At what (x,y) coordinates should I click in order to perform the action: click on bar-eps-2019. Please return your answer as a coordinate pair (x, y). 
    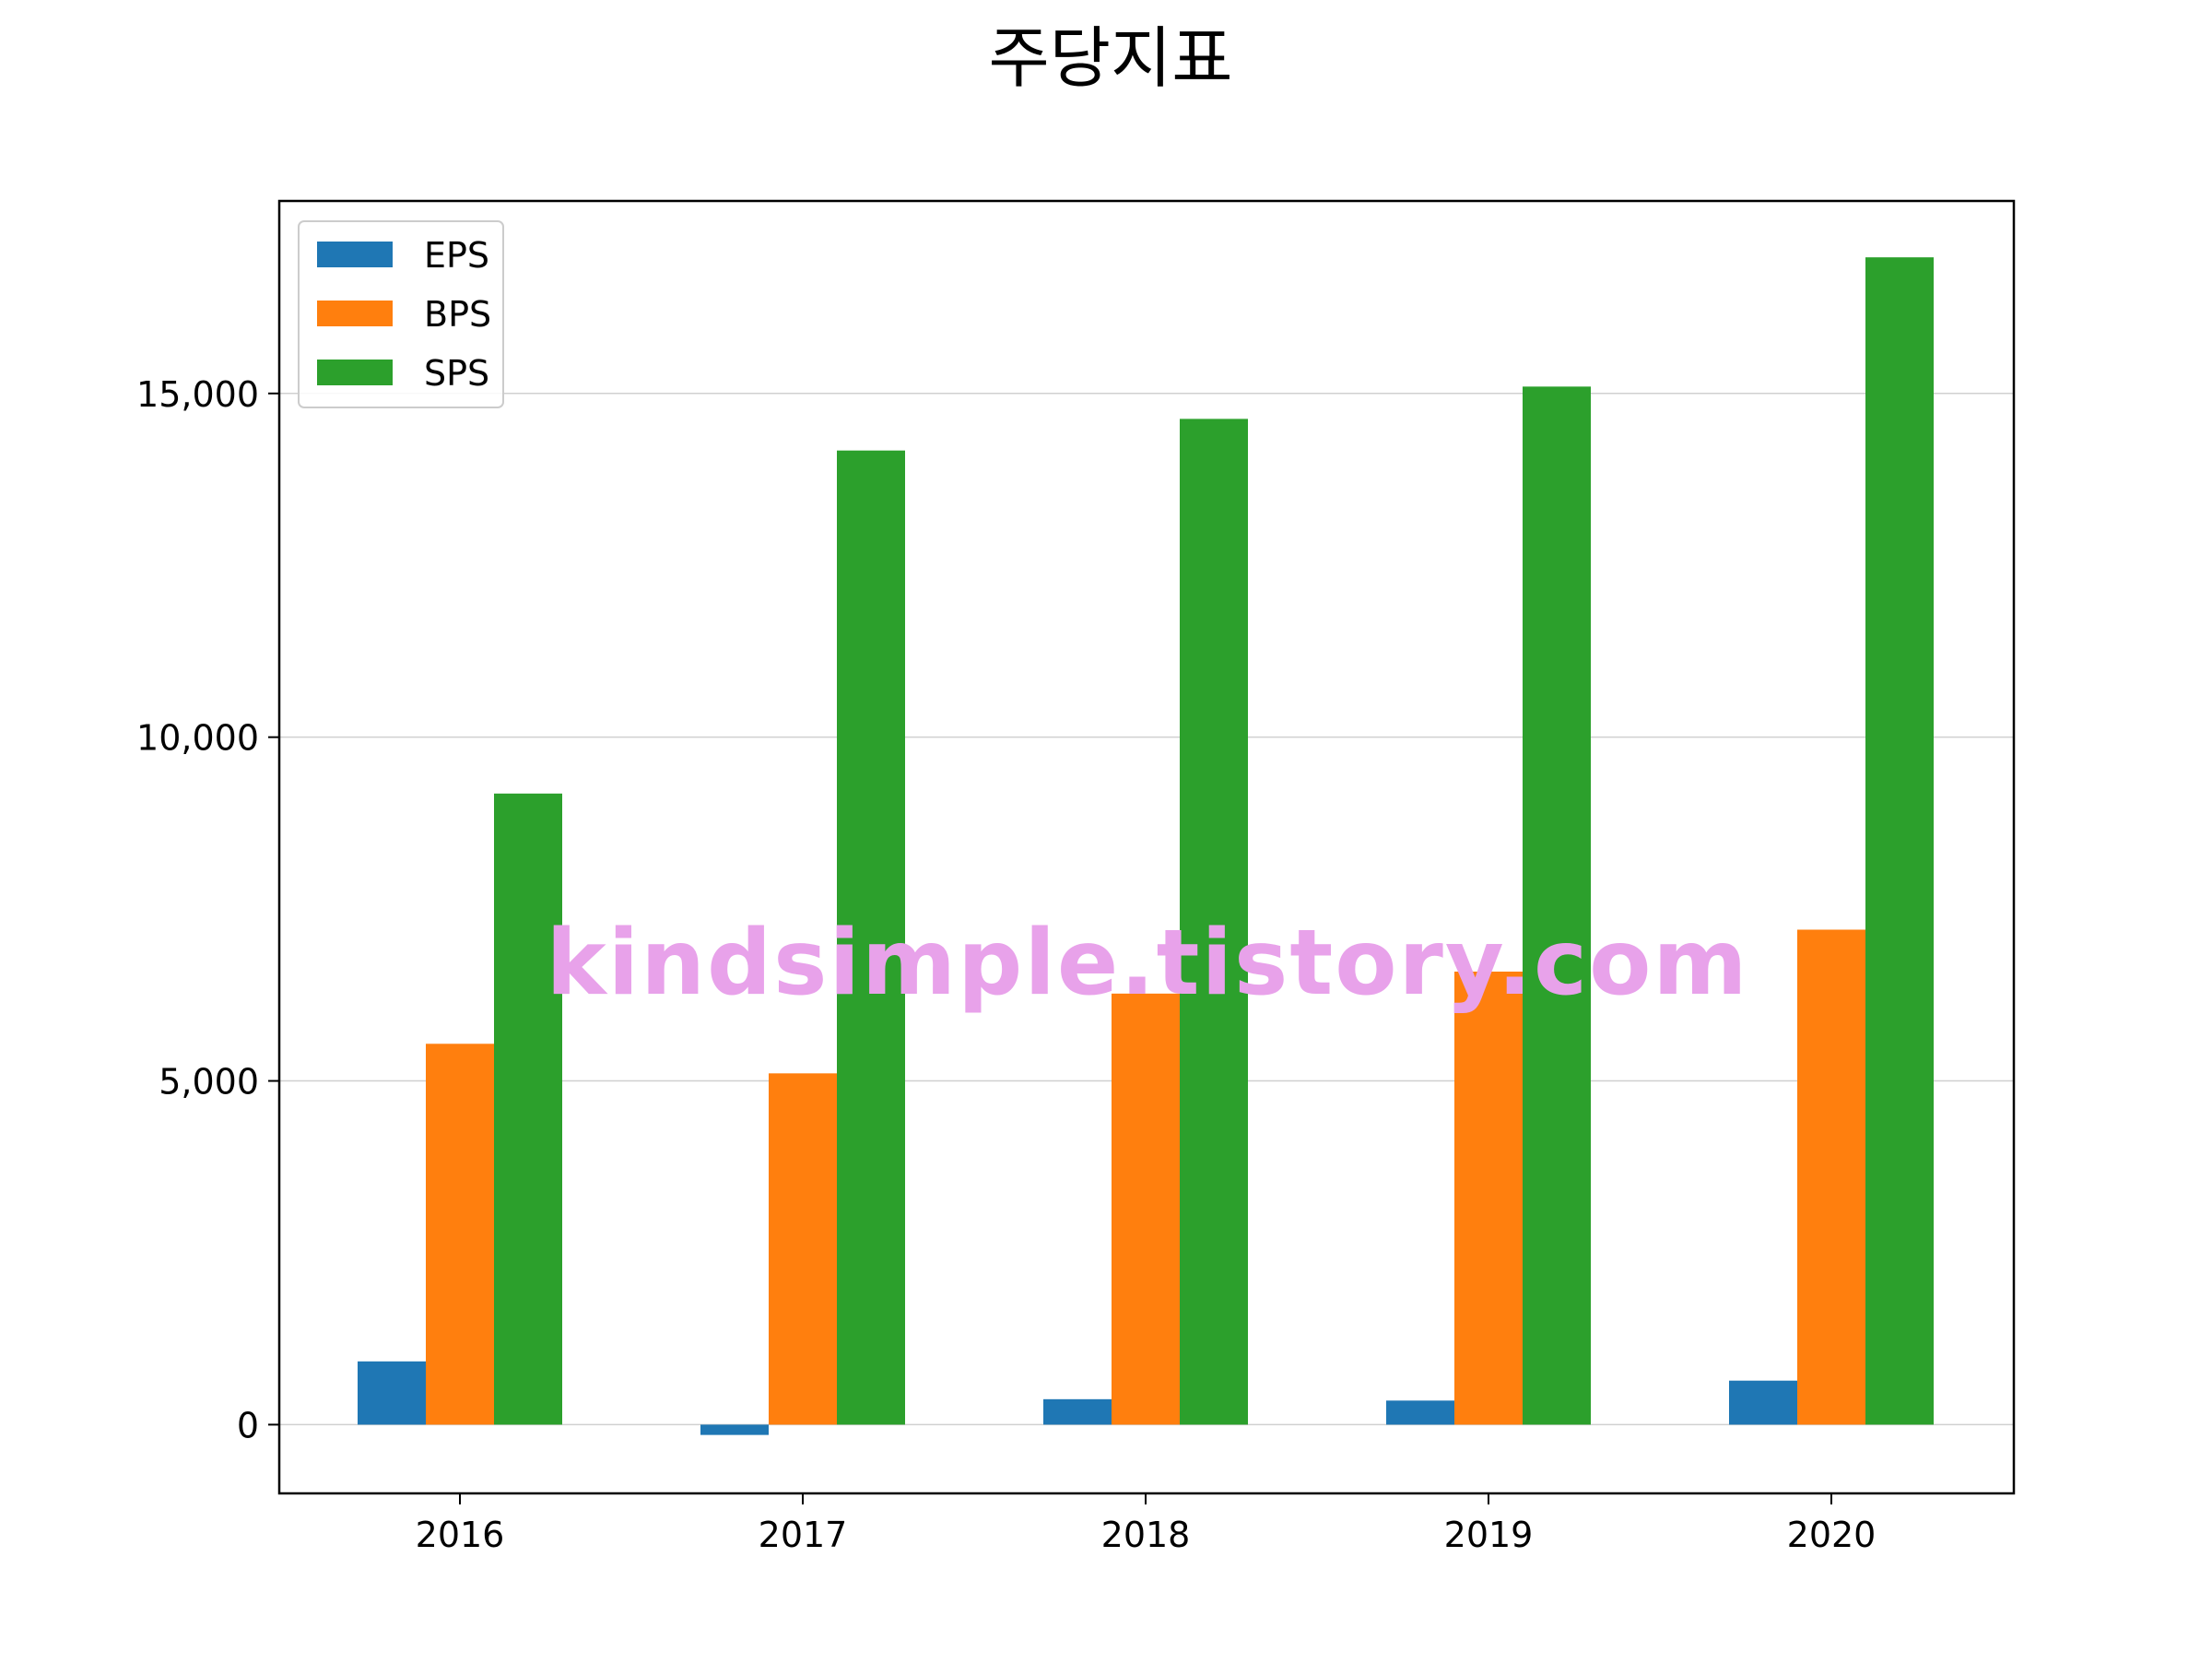
    Looking at the image, I should click on (1420, 1412).